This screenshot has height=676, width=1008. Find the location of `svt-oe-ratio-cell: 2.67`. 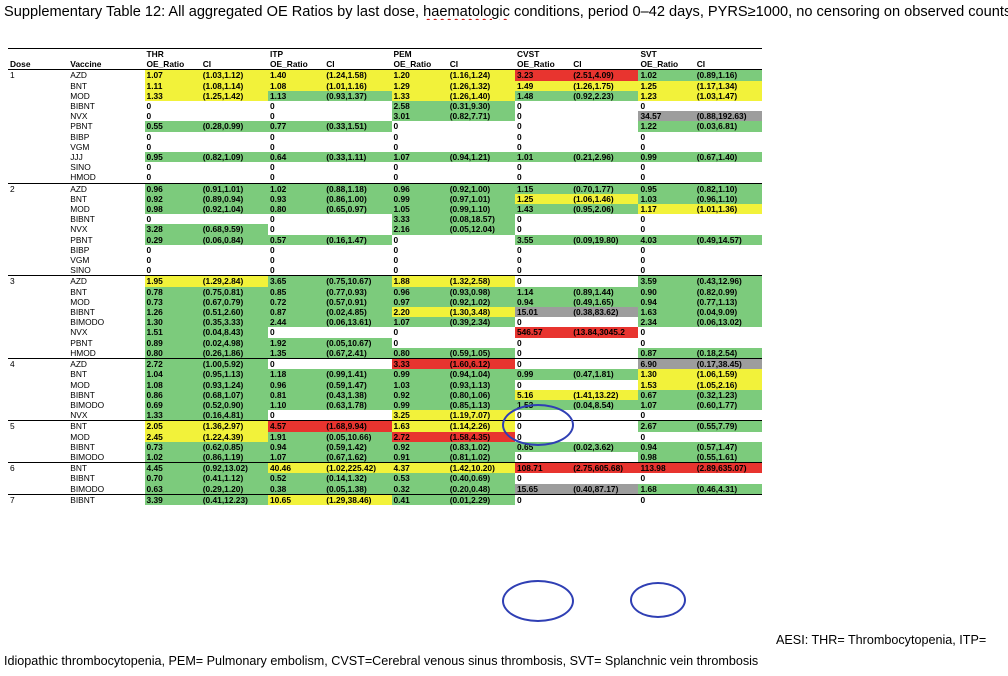

svt-oe-ratio-cell: 2.67 is located at coordinates (666, 426).